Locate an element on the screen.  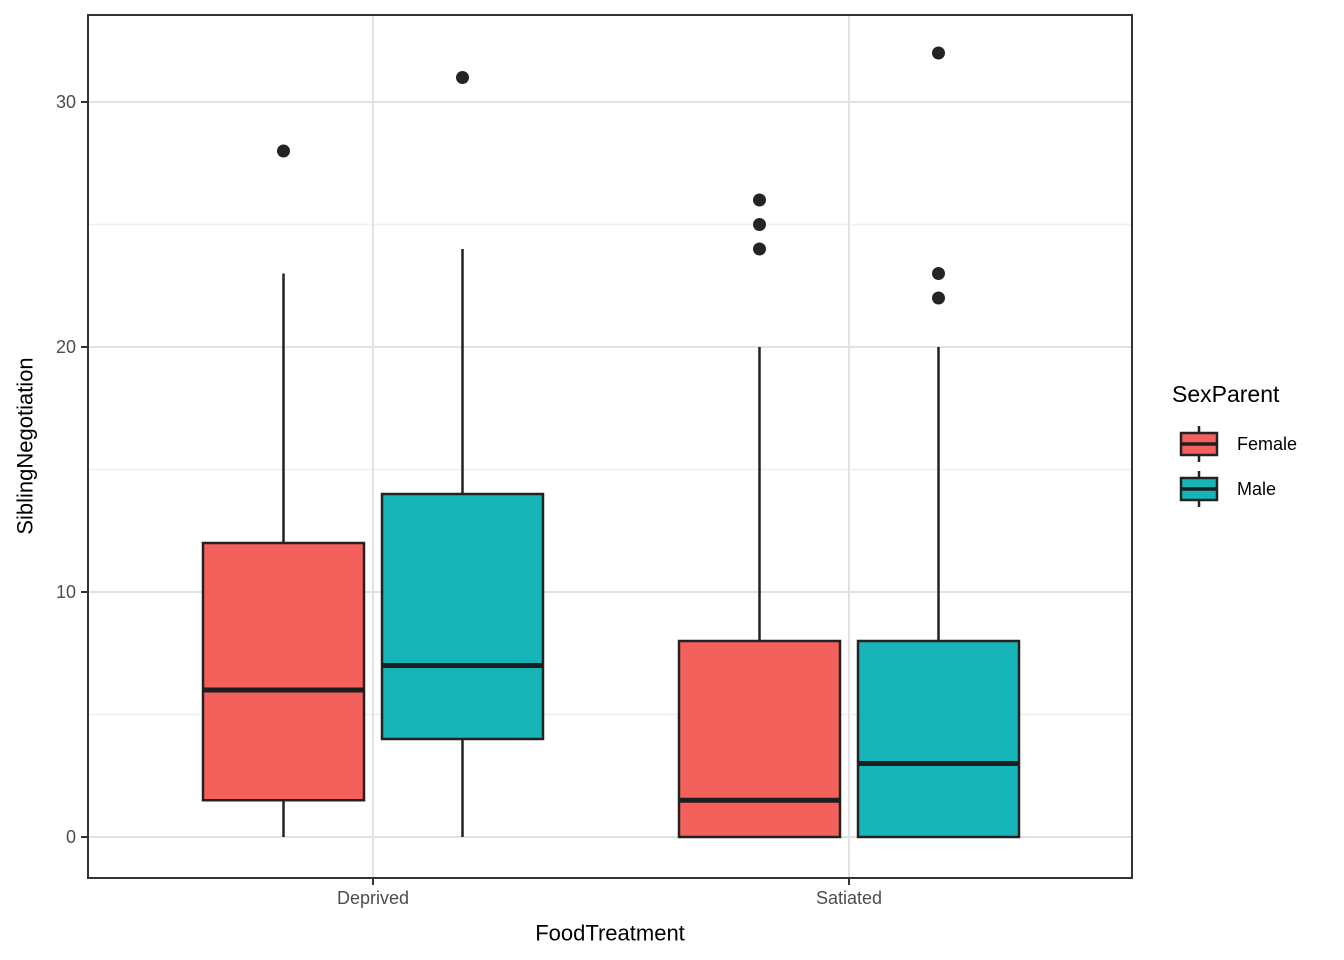
box-satiated-male is located at coordinates (938, 442).